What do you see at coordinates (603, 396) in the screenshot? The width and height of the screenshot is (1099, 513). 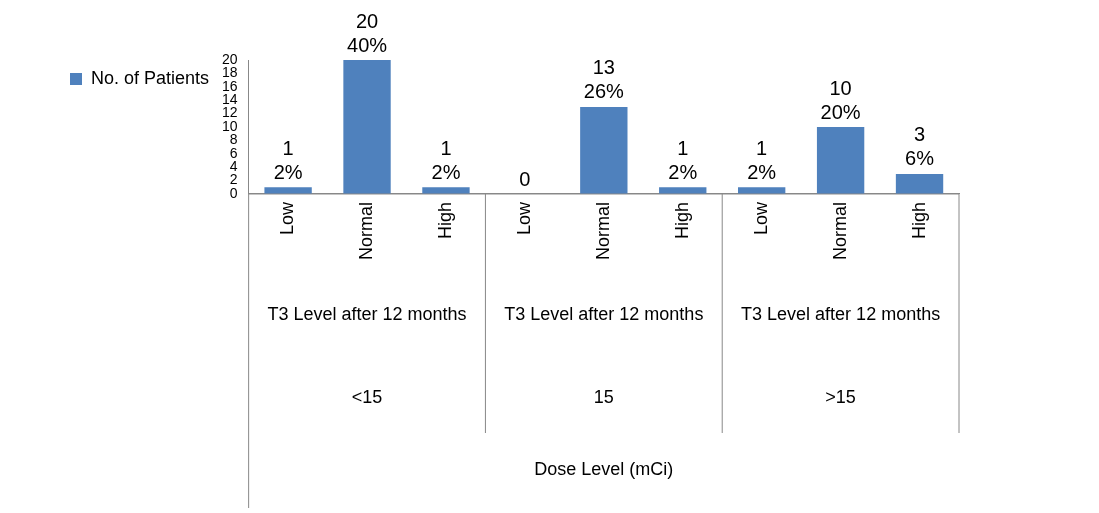 I see `text: 15` at bounding box center [603, 396].